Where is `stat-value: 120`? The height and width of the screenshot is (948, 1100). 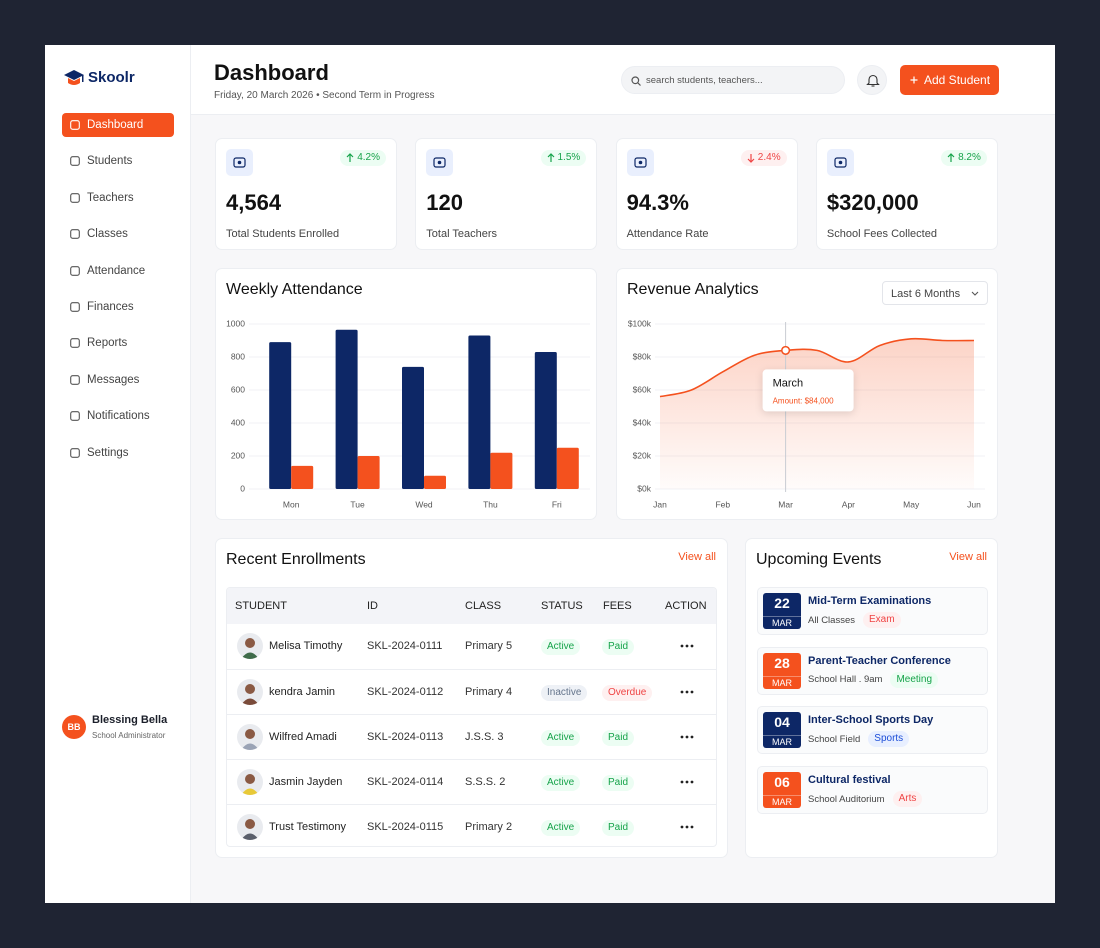 stat-value: 120 is located at coordinates (445, 202).